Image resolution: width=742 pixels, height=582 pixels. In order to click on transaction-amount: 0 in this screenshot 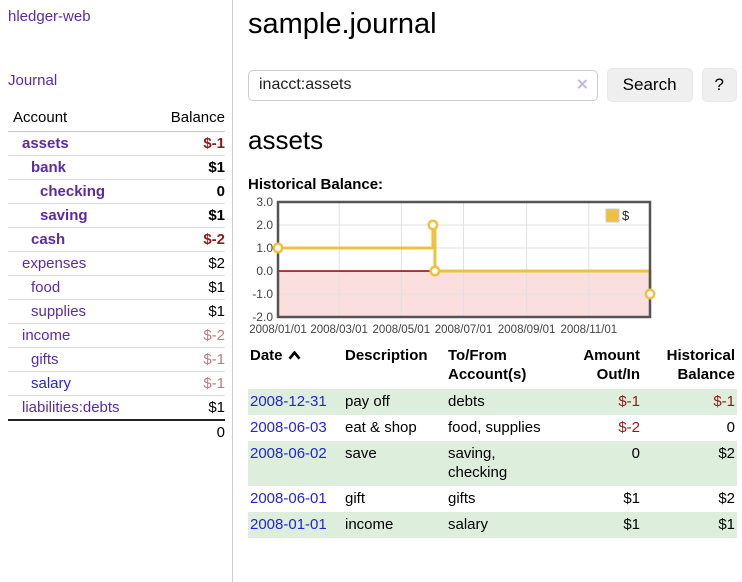, I will do `click(635, 453)`.